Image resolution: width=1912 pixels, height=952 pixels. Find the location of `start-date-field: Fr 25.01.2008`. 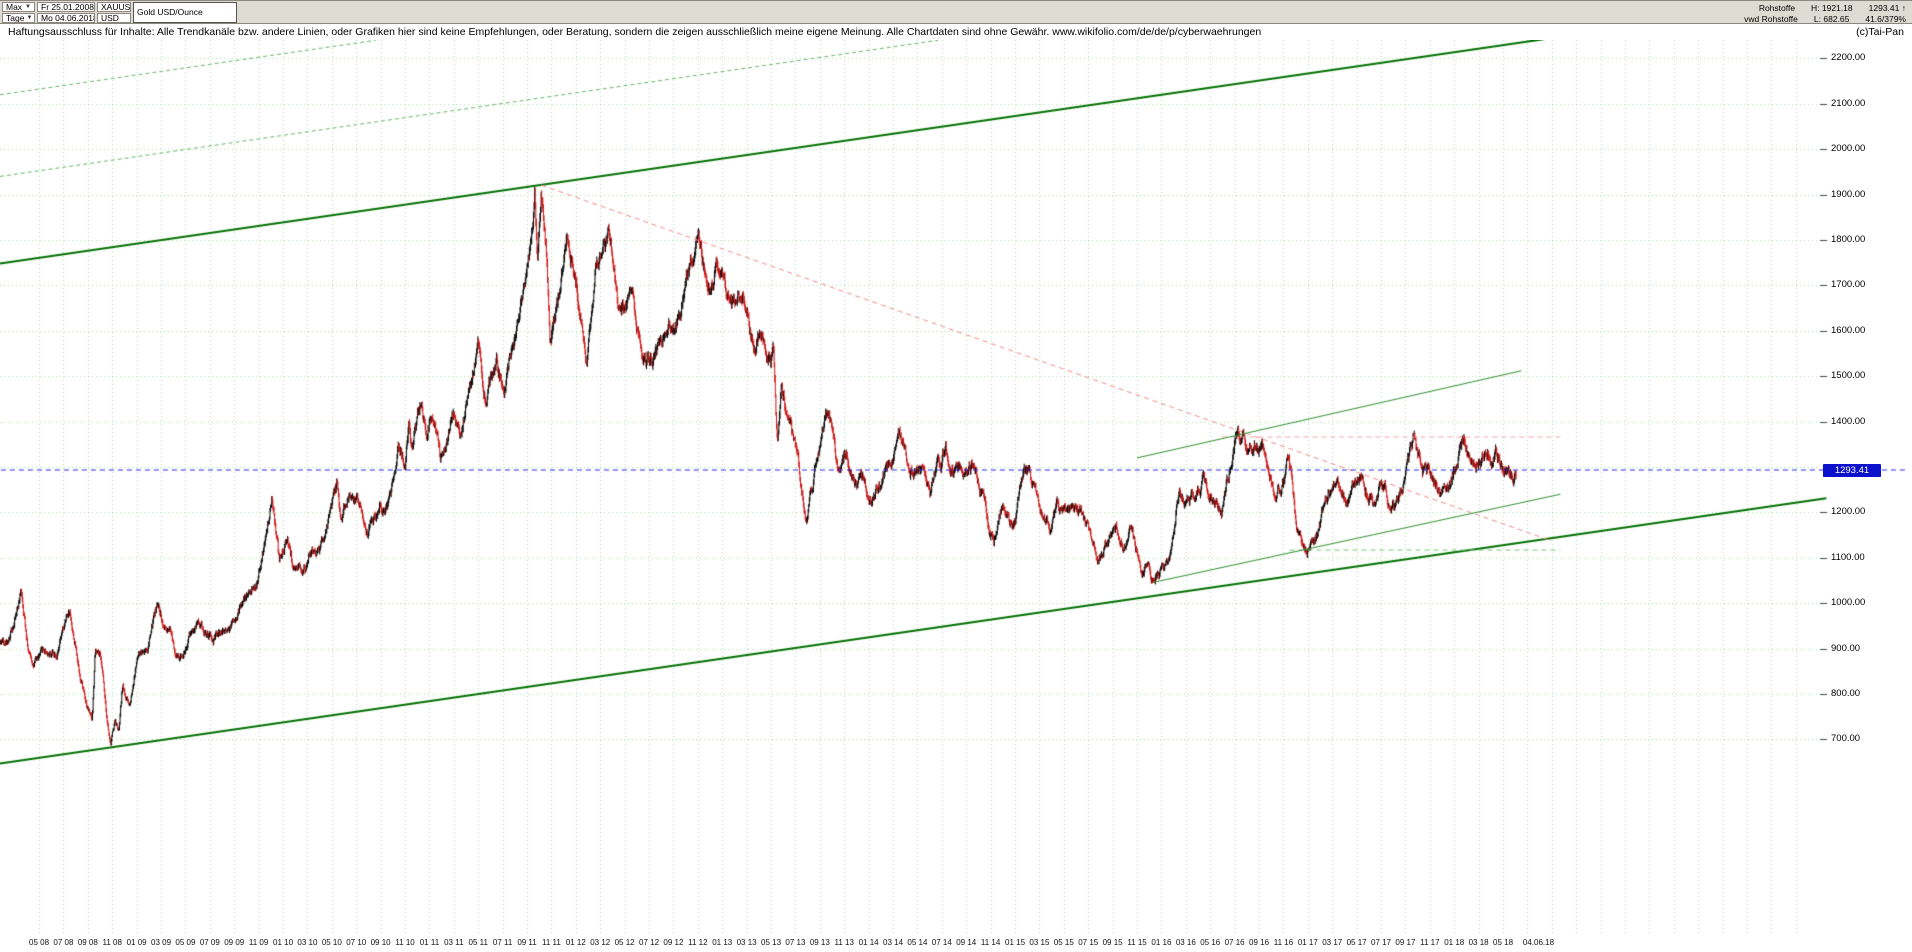

start-date-field: Fr 25.01.2008 is located at coordinates (66, 7).